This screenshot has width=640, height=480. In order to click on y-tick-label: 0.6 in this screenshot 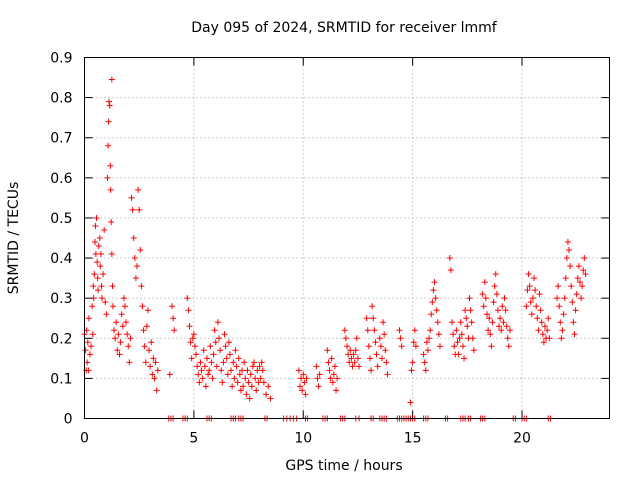, I will do `click(61, 179)`.